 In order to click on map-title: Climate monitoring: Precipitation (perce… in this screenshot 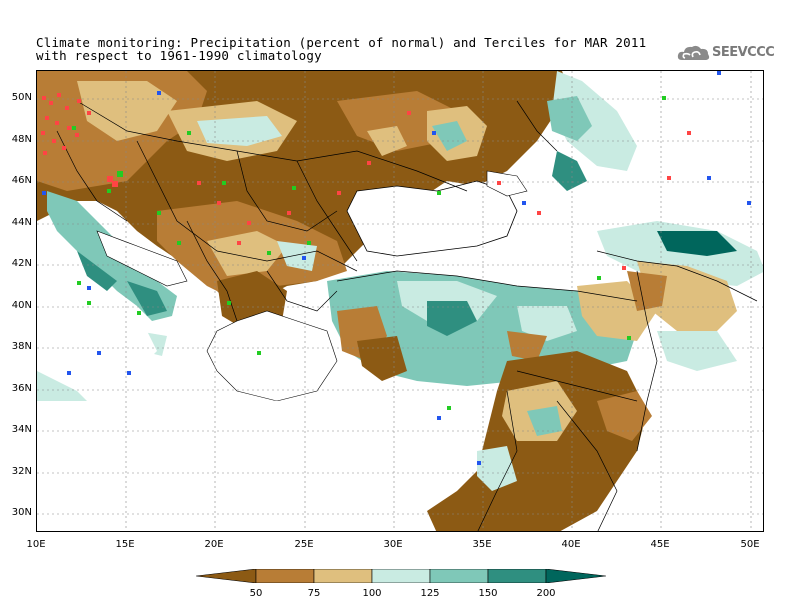, I will do `click(341, 49)`.